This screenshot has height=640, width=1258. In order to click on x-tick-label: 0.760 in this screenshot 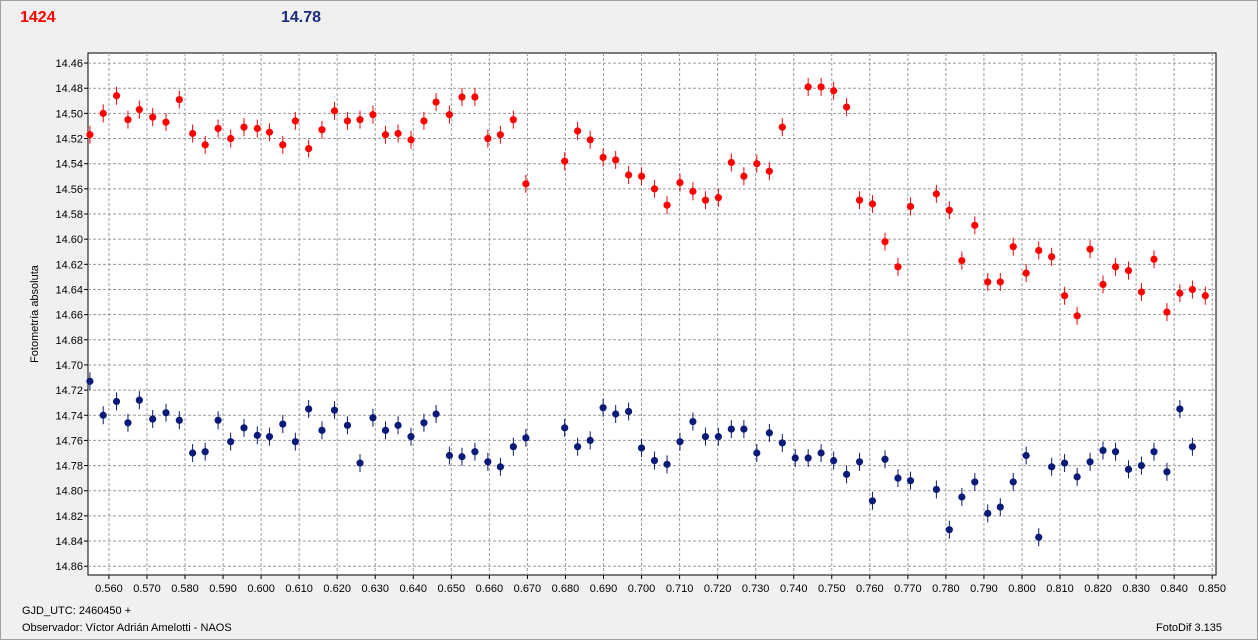, I will do `click(870, 589)`.